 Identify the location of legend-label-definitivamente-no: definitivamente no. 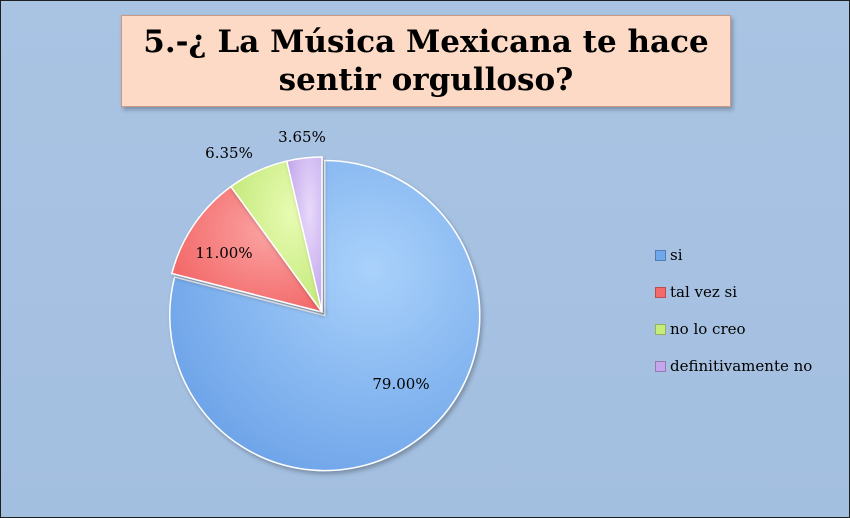
(741, 366).